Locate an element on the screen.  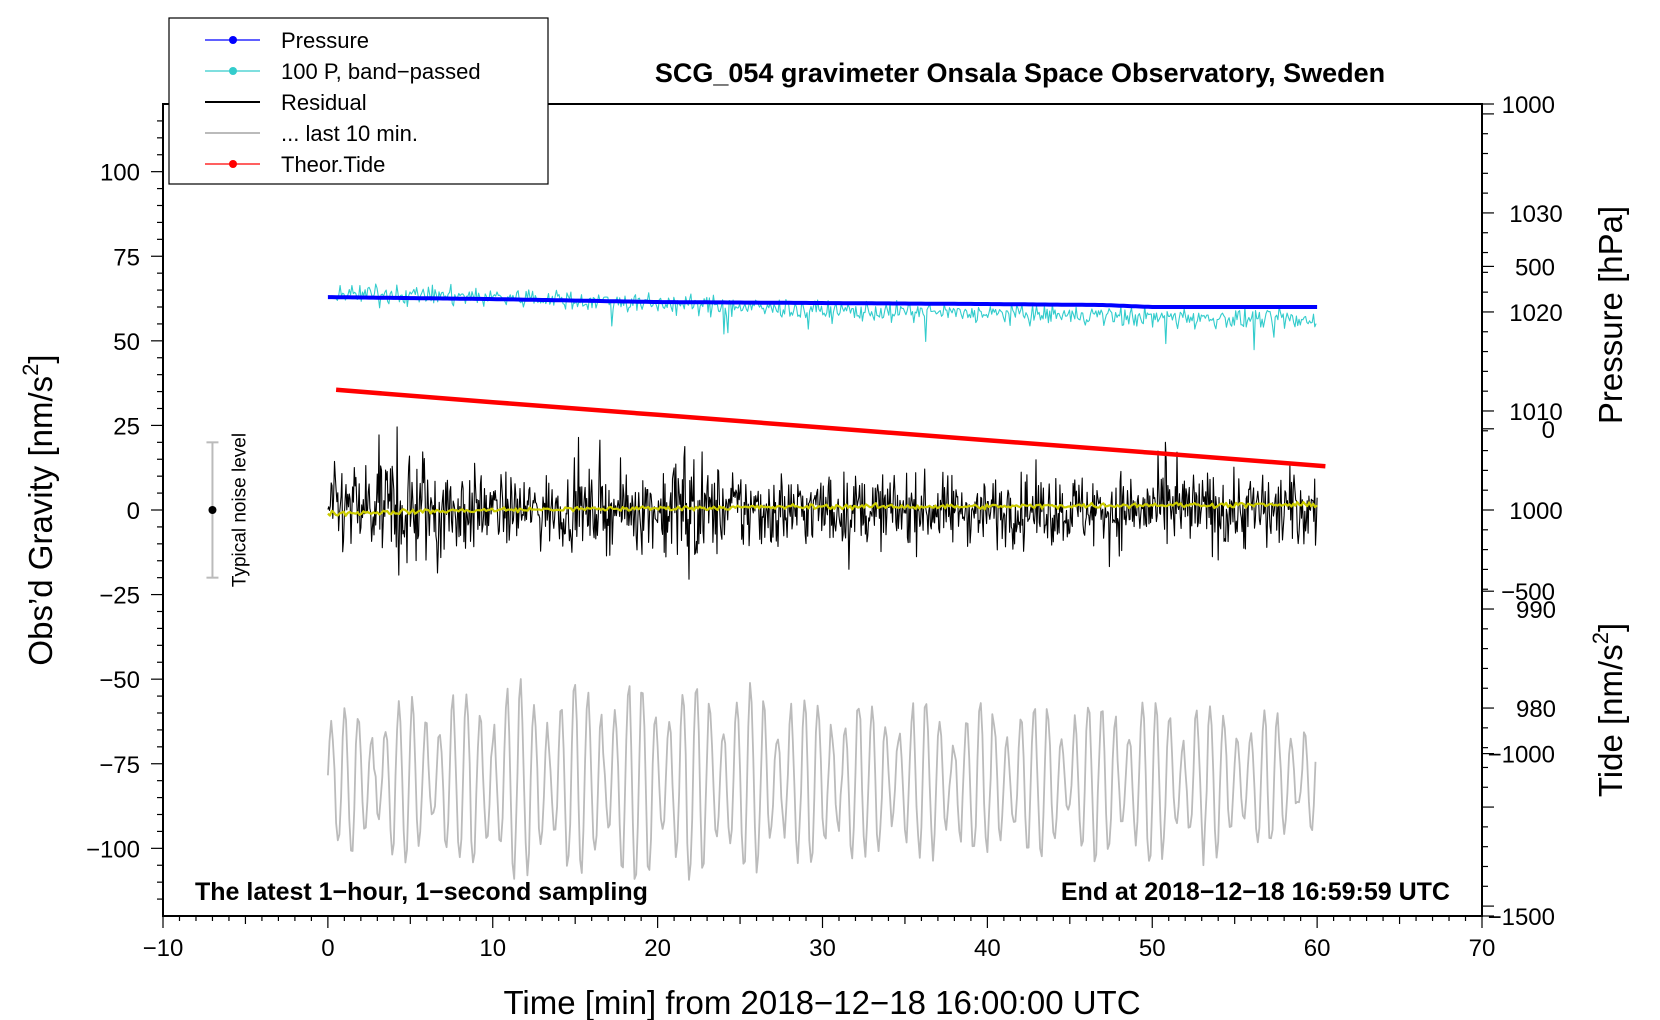
series-residual is located at coordinates (822, 503).